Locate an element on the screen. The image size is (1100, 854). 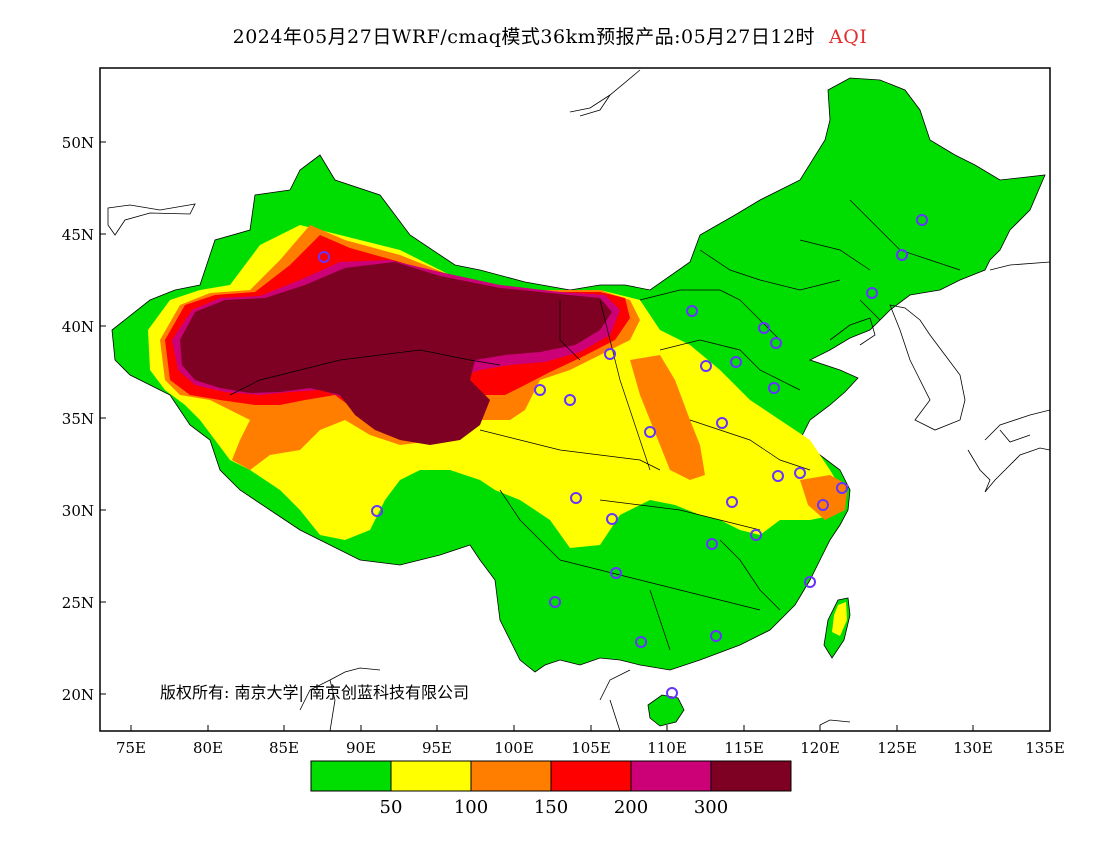
lon-label: 130E is located at coordinates (973, 748).